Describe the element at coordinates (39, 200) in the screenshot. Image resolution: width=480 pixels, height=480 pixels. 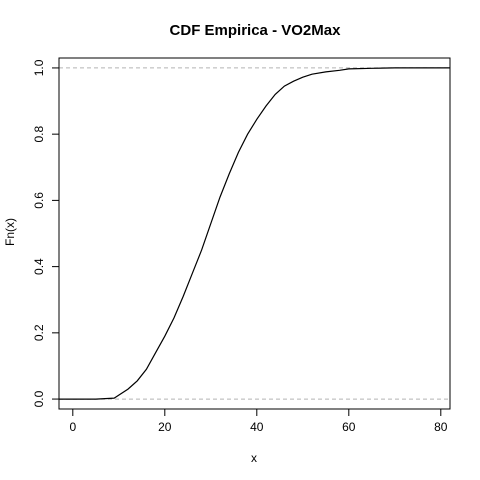
I see `y-tick-label: 0.6` at that location.